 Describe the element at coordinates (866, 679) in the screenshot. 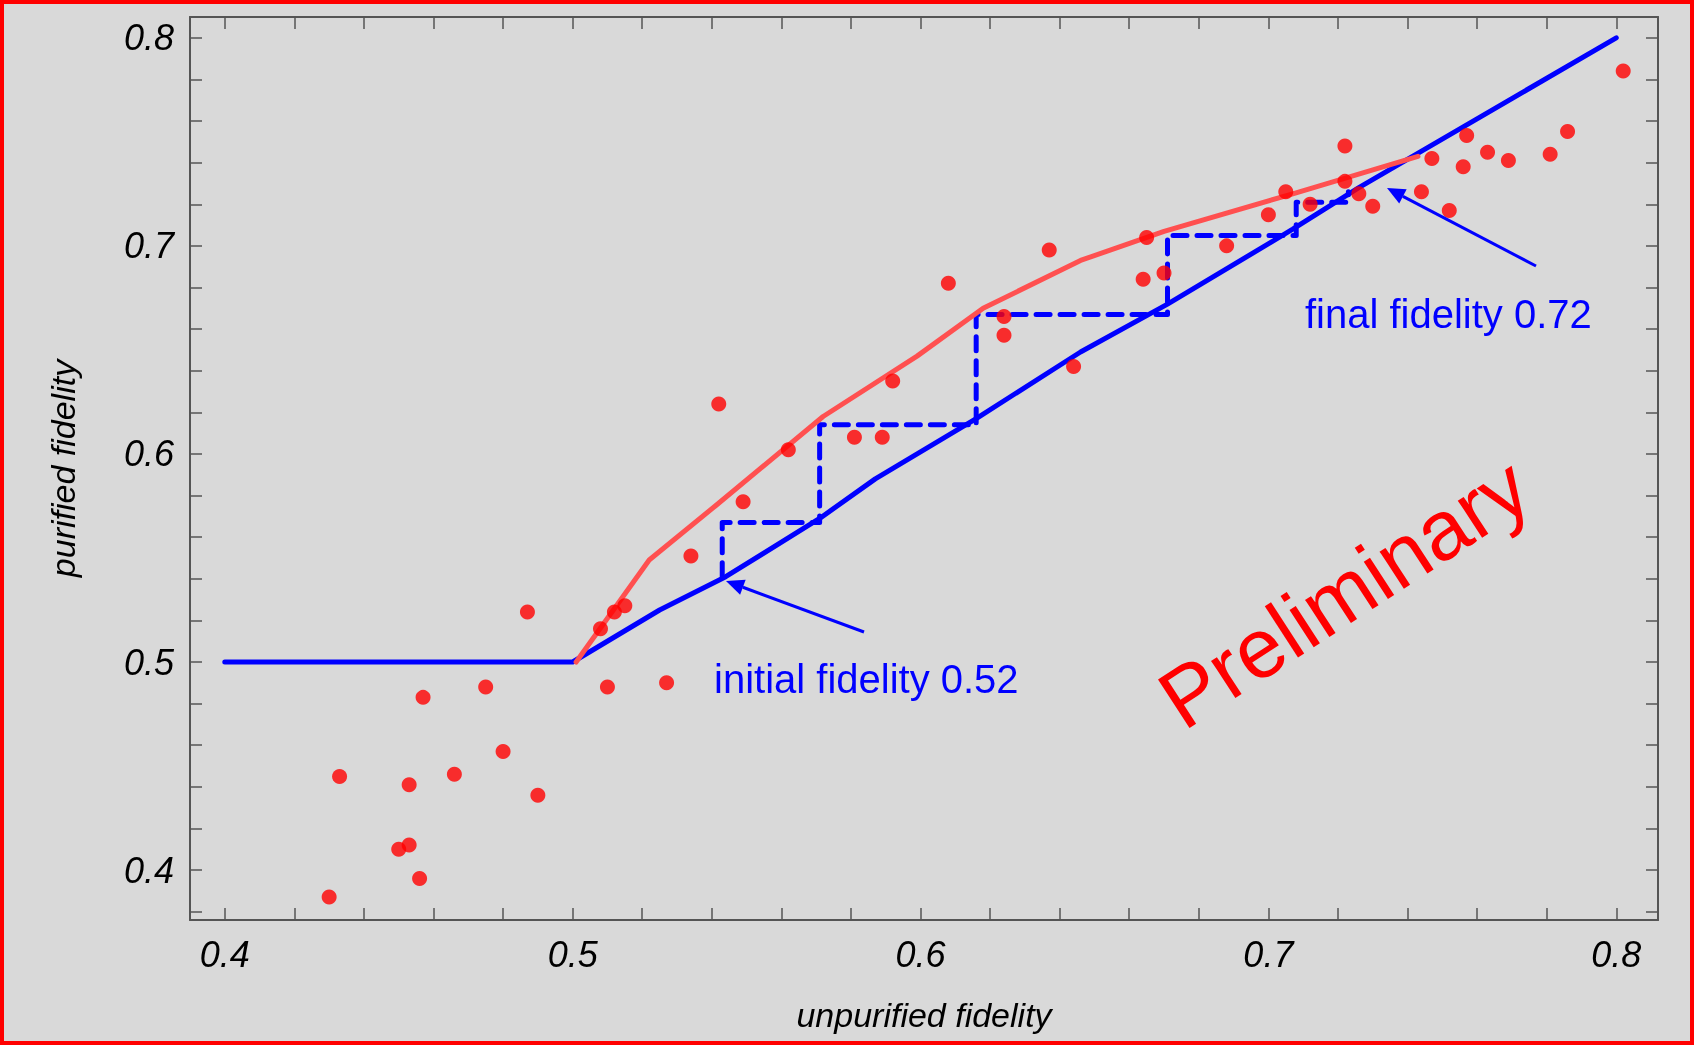

I see `annotation: initial fidelity 0.52` at that location.